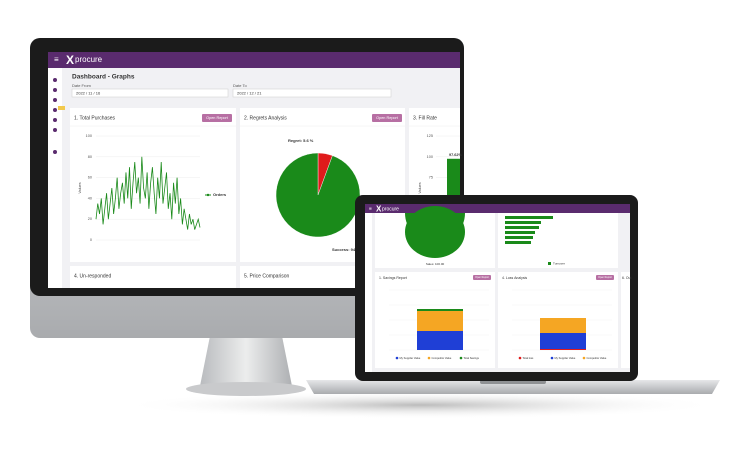 The height and width of the screenshot is (462, 744). What do you see at coordinates (82, 85) in the screenshot?
I see `date-label: Date From` at bounding box center [82, 85].